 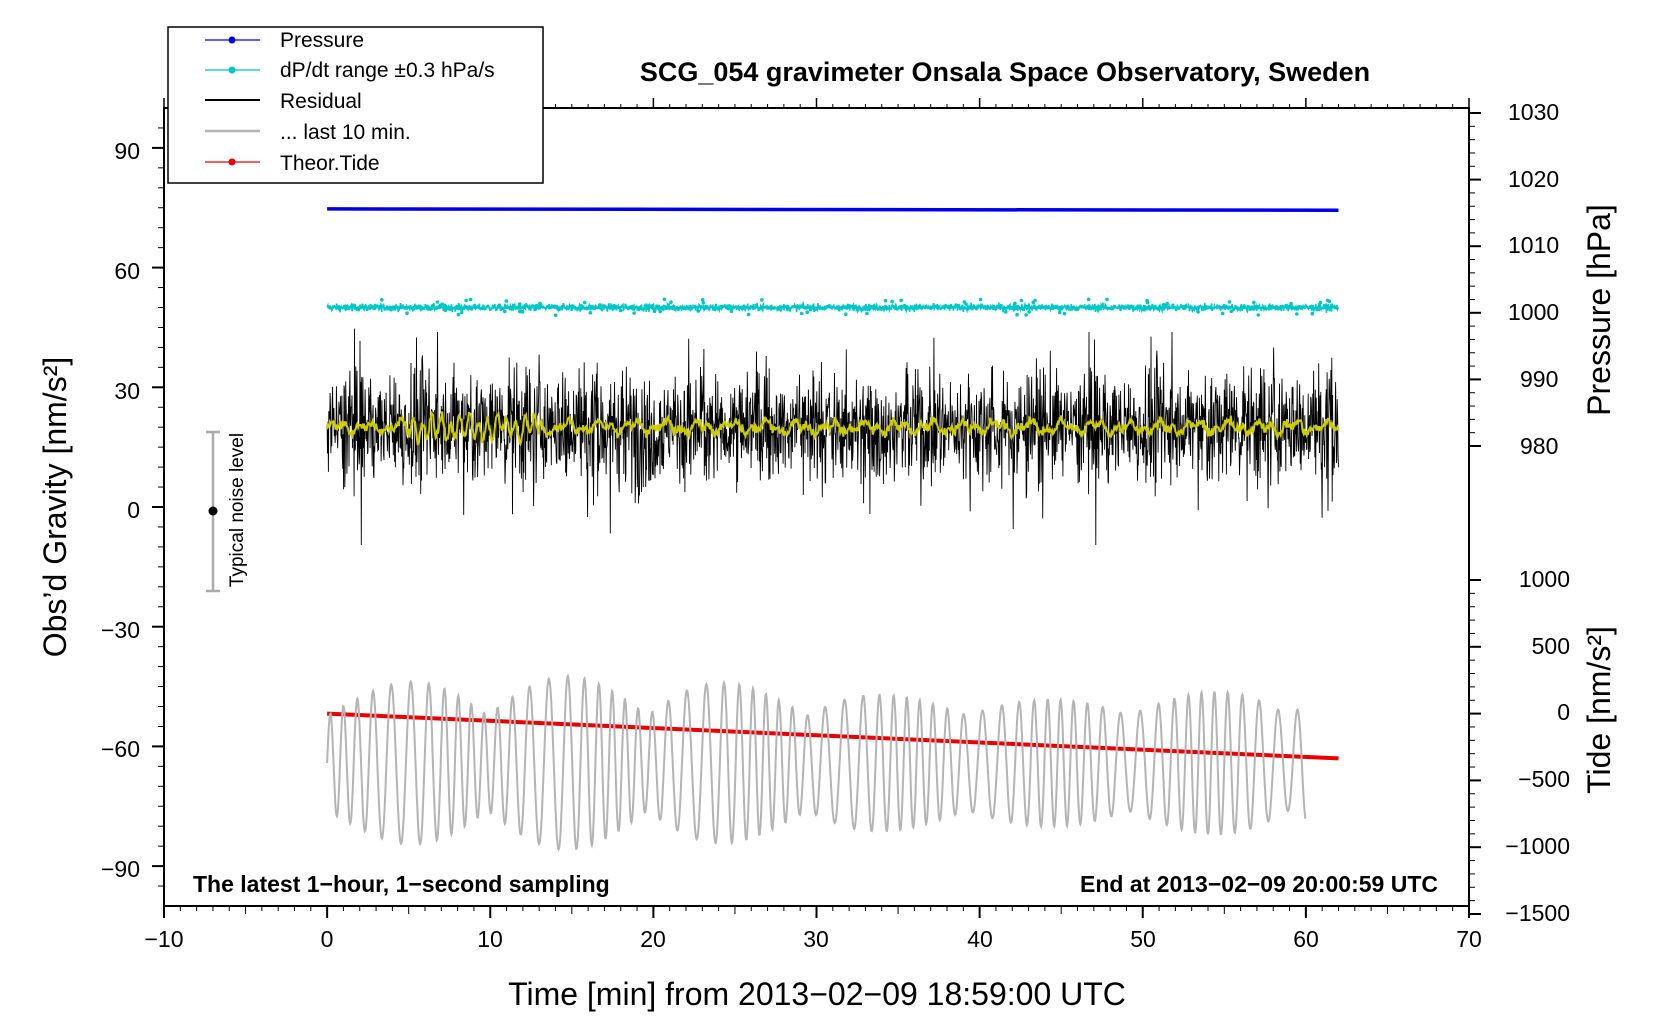 I want to click on pressure-tick-label: 1000, so click(x=1533, y=312).